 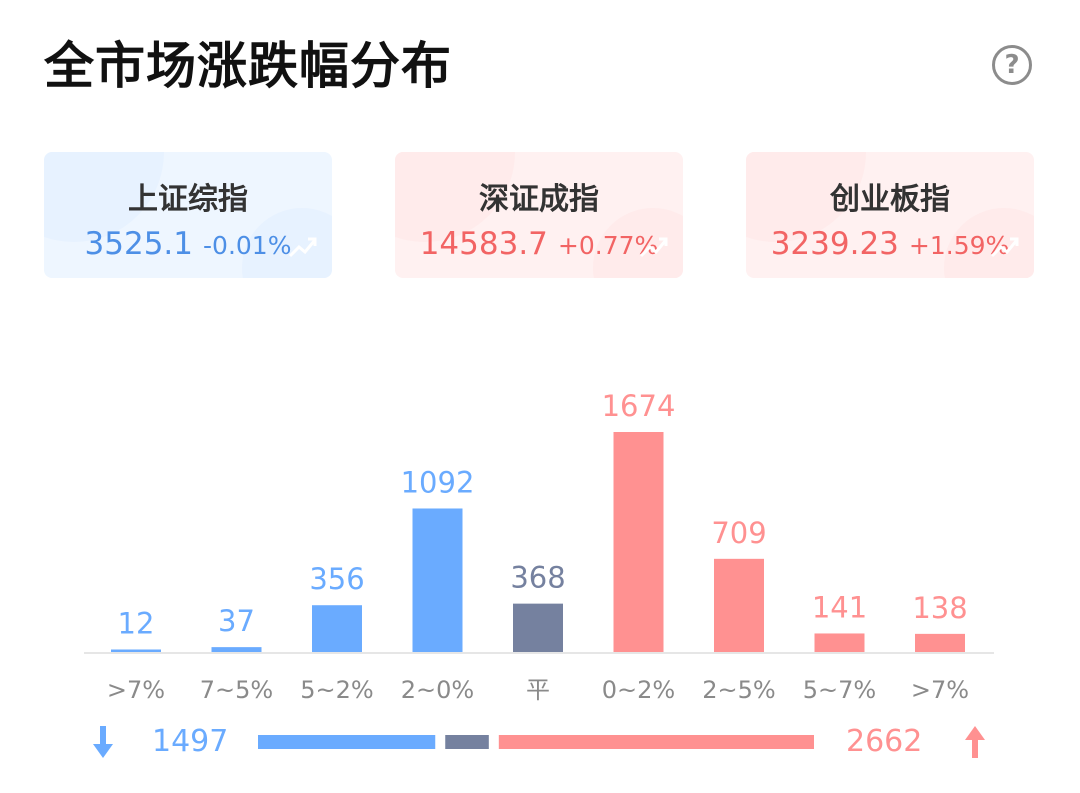 I want to click on bar-value-label: 1674, so click(x=639, y=406).